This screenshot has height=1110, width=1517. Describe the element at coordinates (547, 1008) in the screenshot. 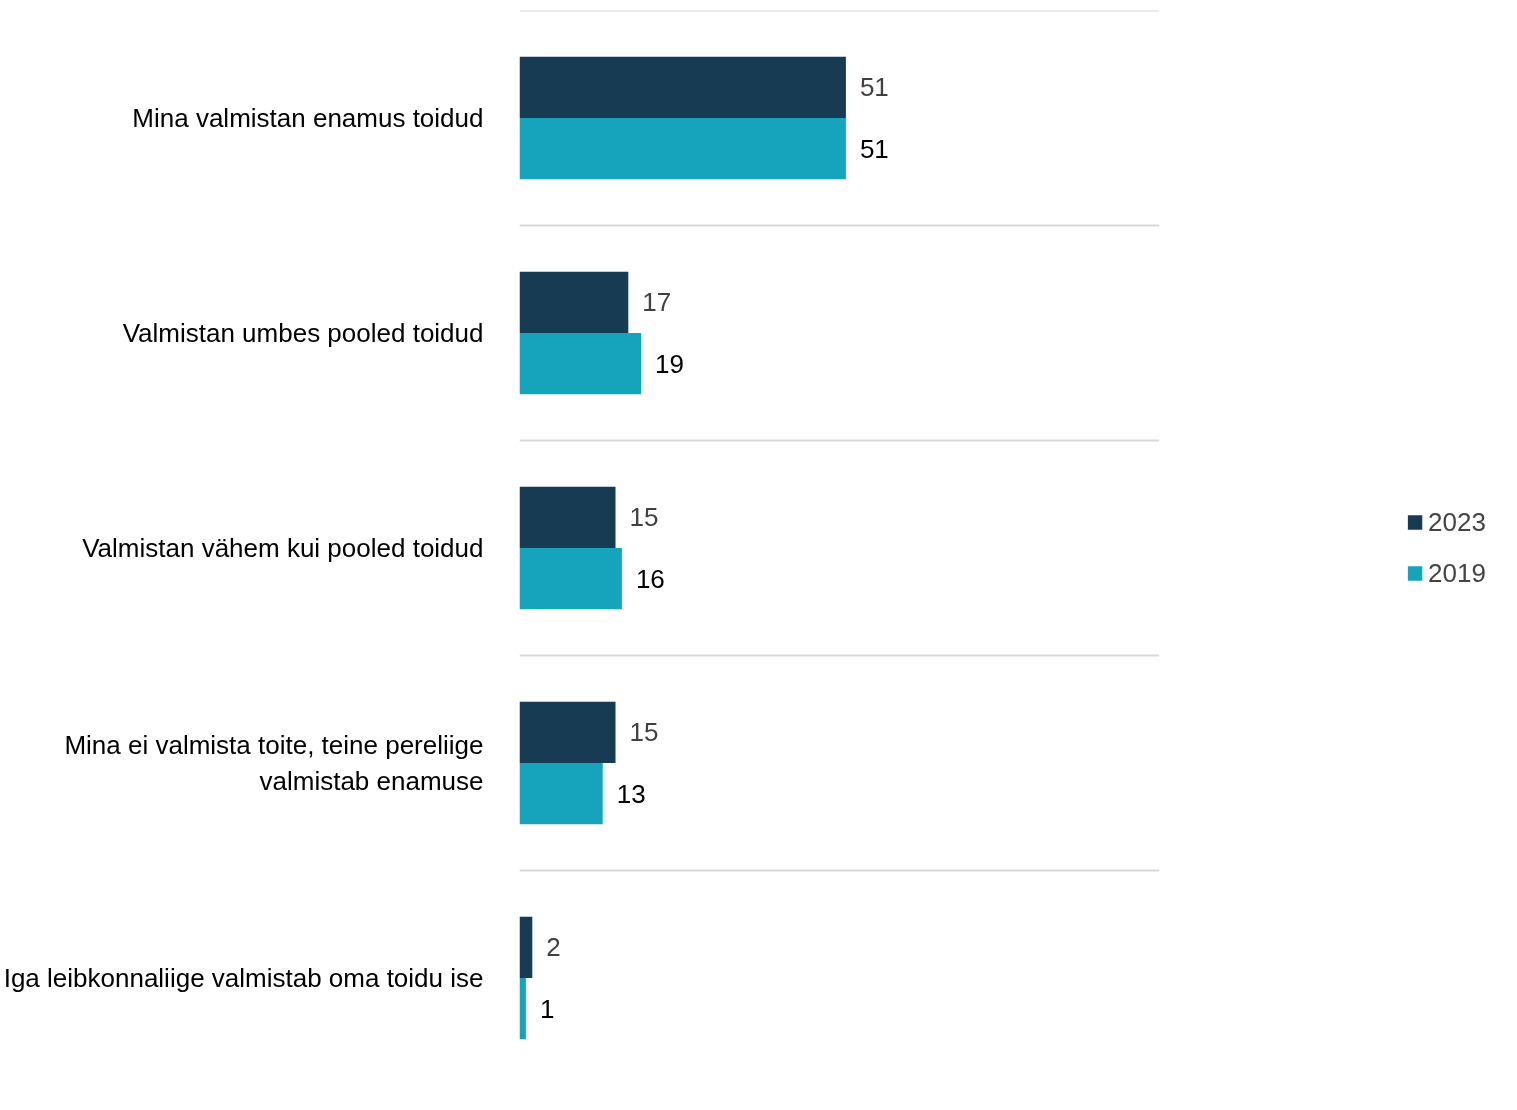

I see `data-label: 1` at that location.